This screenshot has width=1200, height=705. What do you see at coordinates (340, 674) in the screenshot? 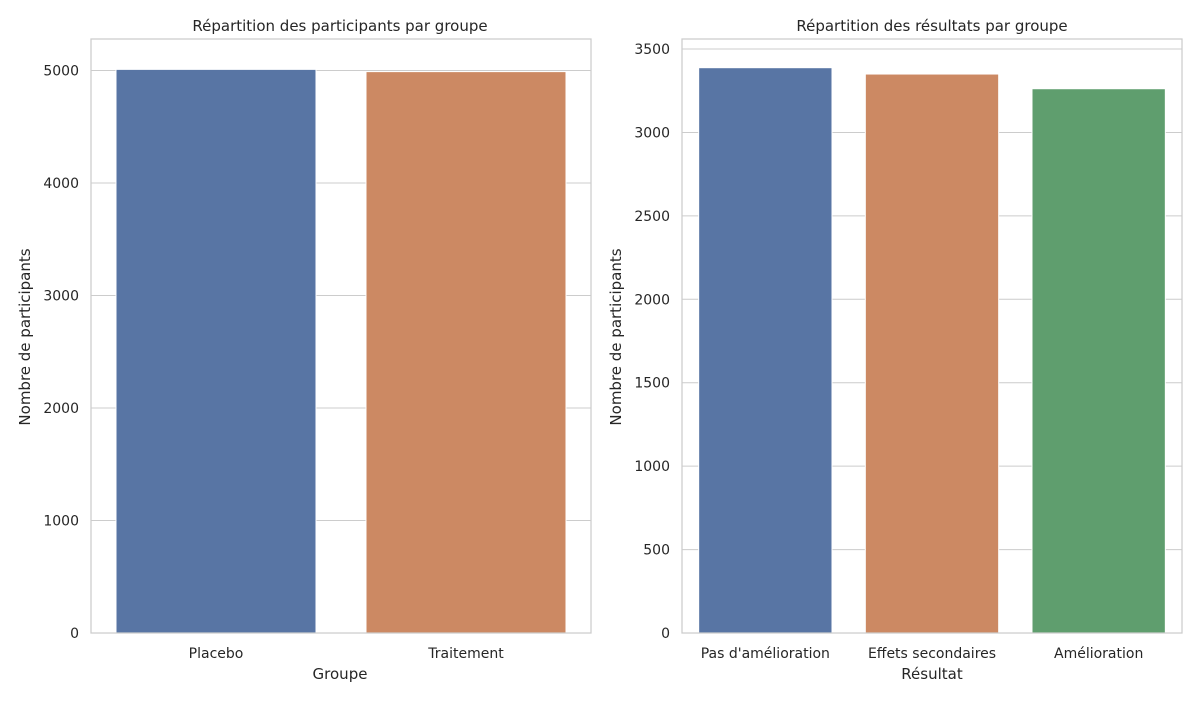
I see `x-axis-label: Groupe` at bounding box center [340, 674].